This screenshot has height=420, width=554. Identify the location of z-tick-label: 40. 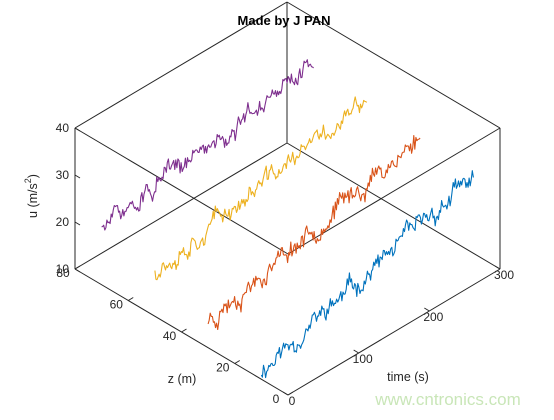
(63, 128).